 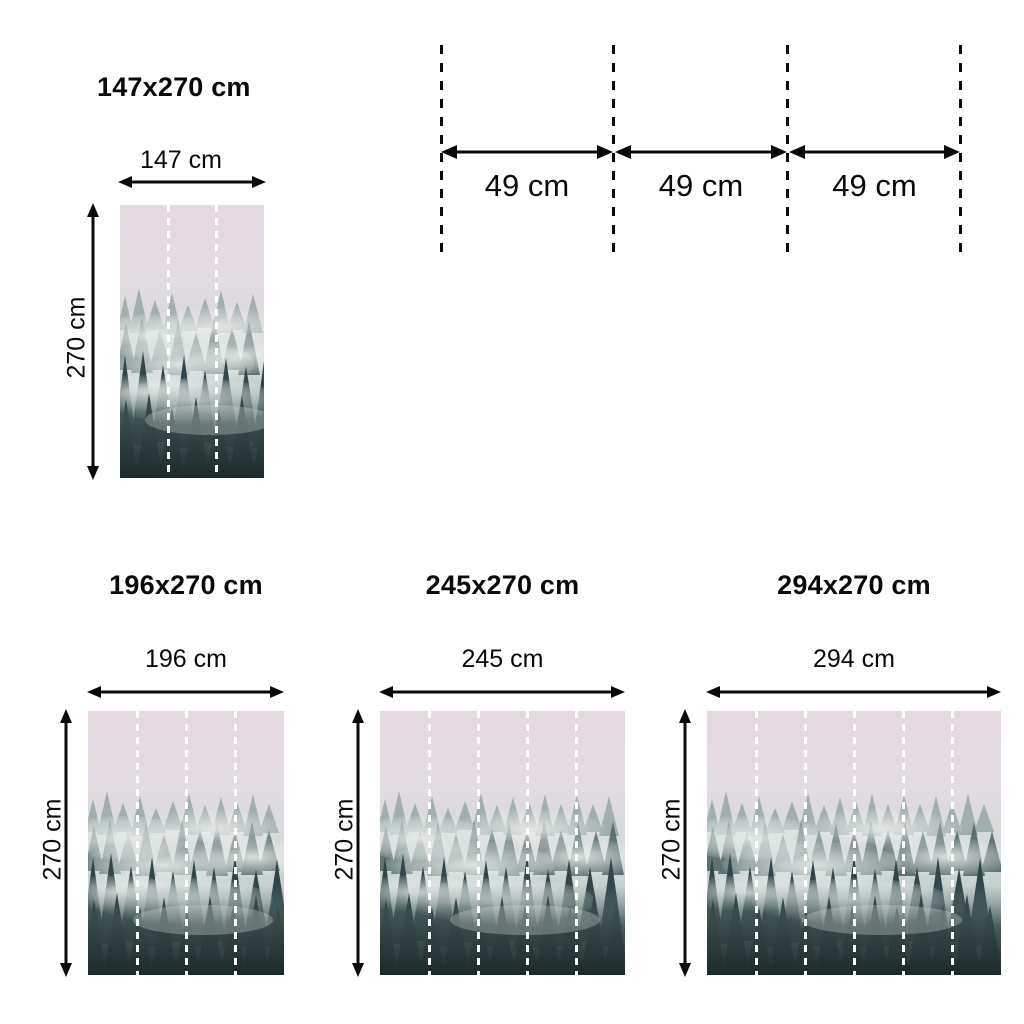 I want to click on variant-147-height-arrow, so click(x=93, y=341).